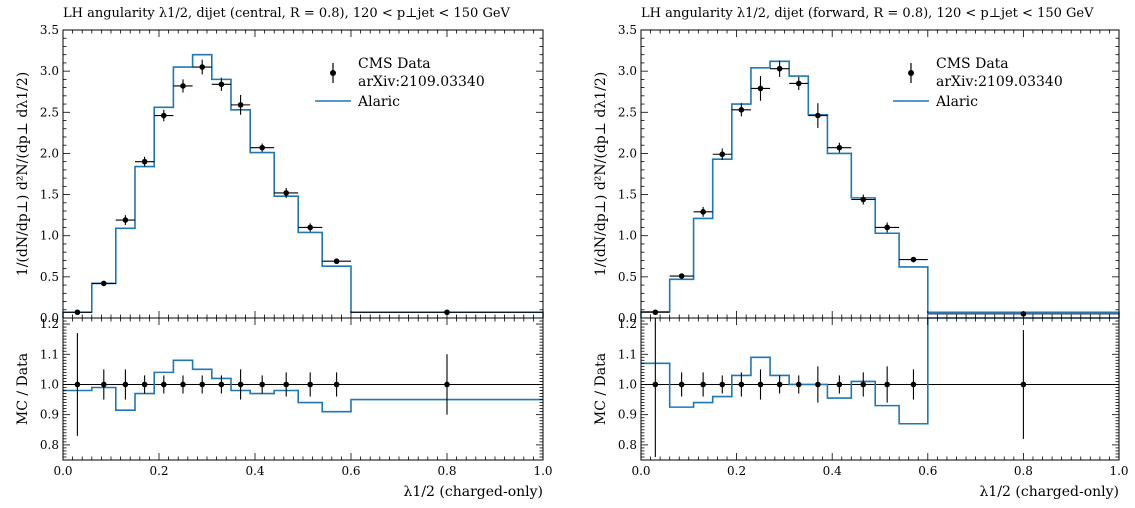  I want to click on ratio-tick-label: 1.1, so click(49, 354).